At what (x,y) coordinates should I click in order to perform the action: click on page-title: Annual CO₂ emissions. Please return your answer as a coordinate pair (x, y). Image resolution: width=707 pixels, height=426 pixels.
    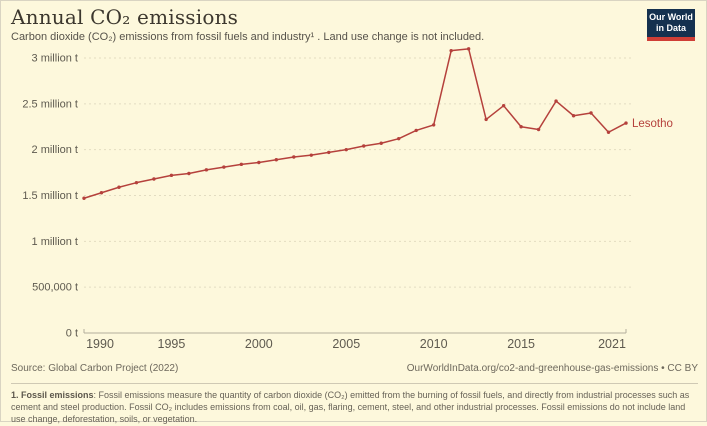
    Looking at the image, I should click on (125, 17).